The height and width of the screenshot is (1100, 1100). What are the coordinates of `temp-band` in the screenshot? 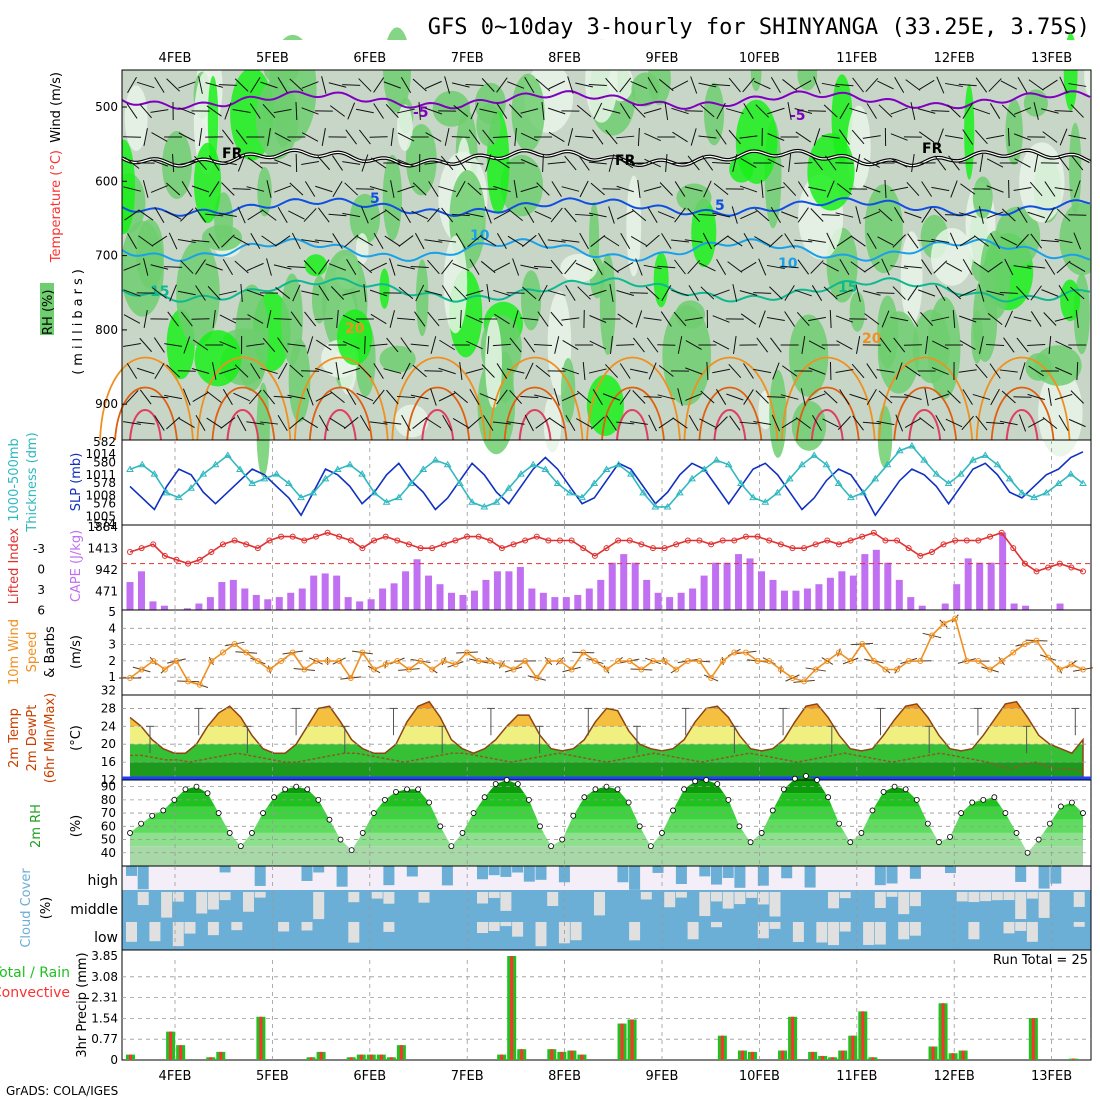 It's located at (606, 771).